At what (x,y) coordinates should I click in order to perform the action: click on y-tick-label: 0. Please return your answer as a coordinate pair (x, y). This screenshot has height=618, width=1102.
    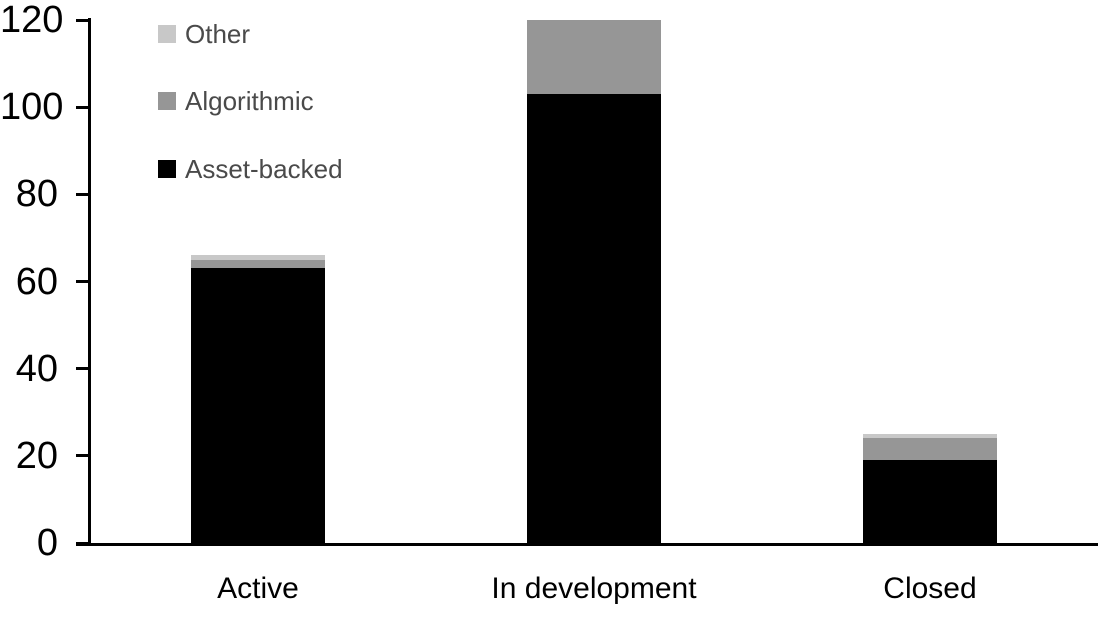
    Looking at the image, I should click on (47, 543).